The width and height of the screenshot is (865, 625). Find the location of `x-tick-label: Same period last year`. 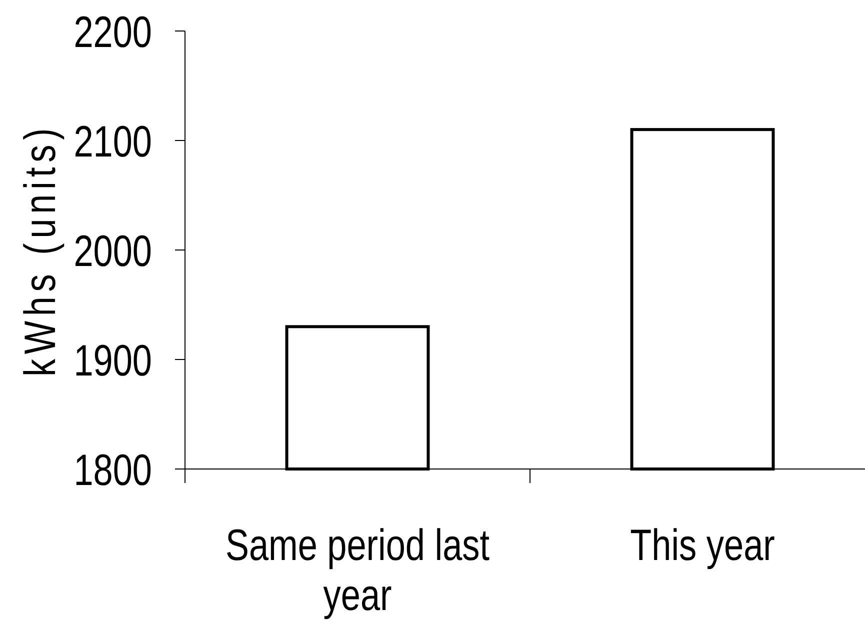

x-tick-label: Same period last year is located at coordinates (357, 570).